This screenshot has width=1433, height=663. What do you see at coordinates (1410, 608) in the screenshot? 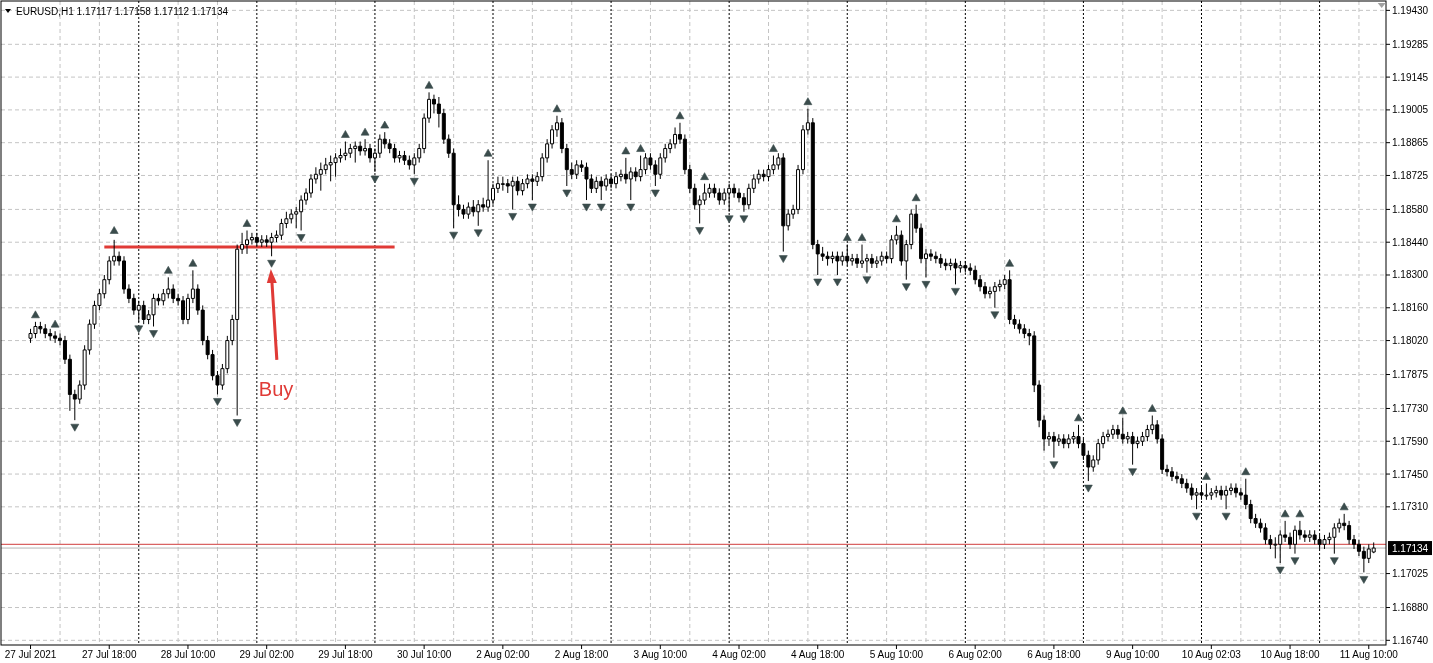
I see `y-tick-label: 1.16880` at bounding box center [1410, 608].